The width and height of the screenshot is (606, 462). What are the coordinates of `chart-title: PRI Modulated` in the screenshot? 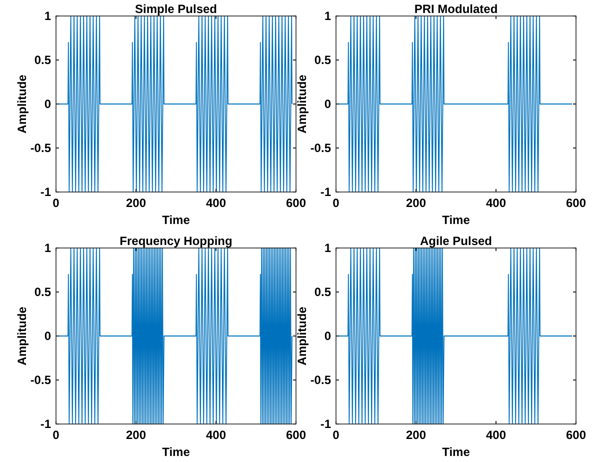 It's located at (456, 9).